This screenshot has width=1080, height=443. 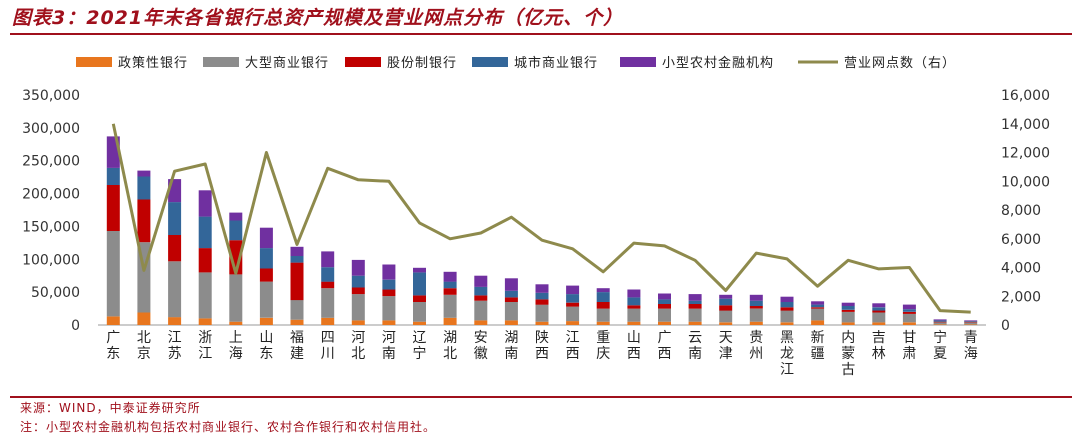 What do you see at coordinates (909, 346) in the screenshot?
I see `x-tick-label: 甘肃` at bounding box center [909, 346].